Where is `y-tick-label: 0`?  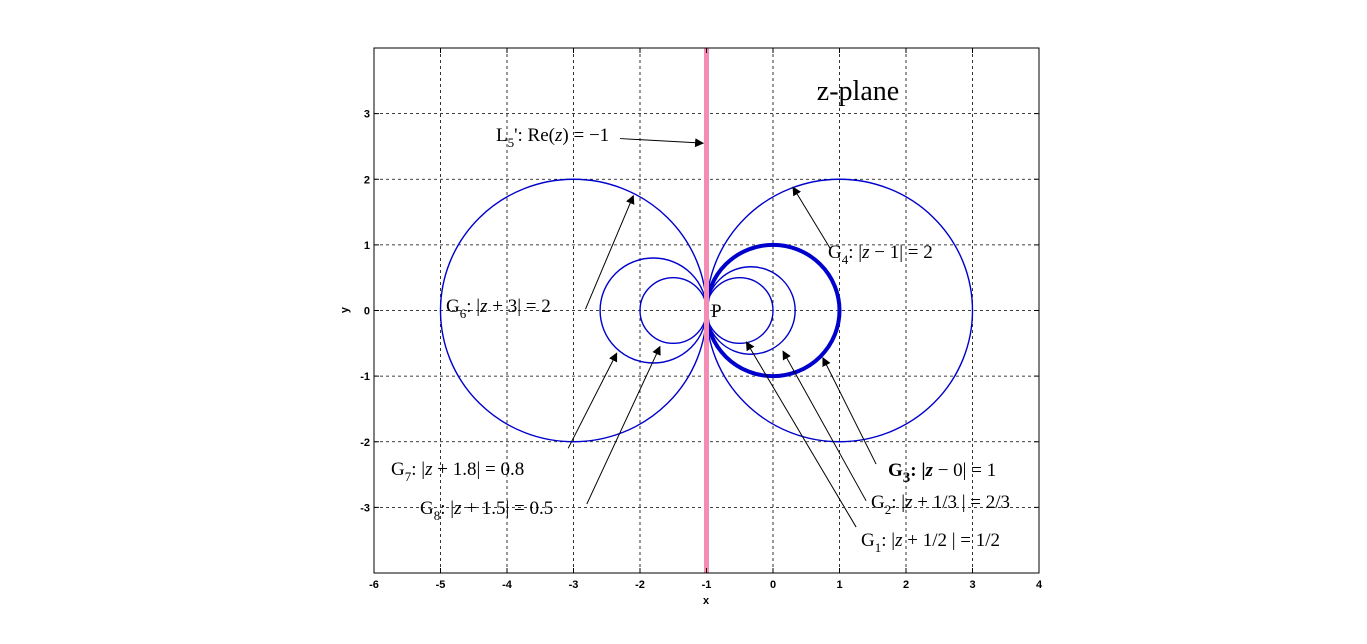
y-tick-label: 0 is located at coordinates (367, 312).